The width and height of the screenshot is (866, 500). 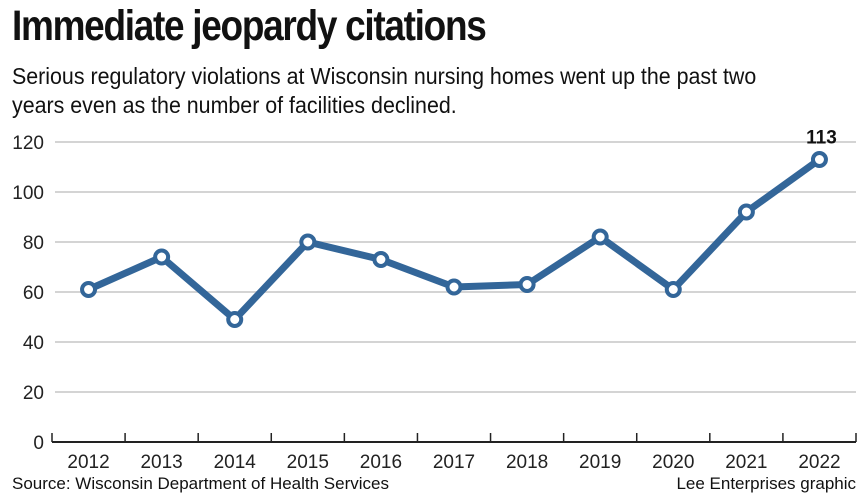 I want to click on data-label: 113, so click(x=821, y=138).